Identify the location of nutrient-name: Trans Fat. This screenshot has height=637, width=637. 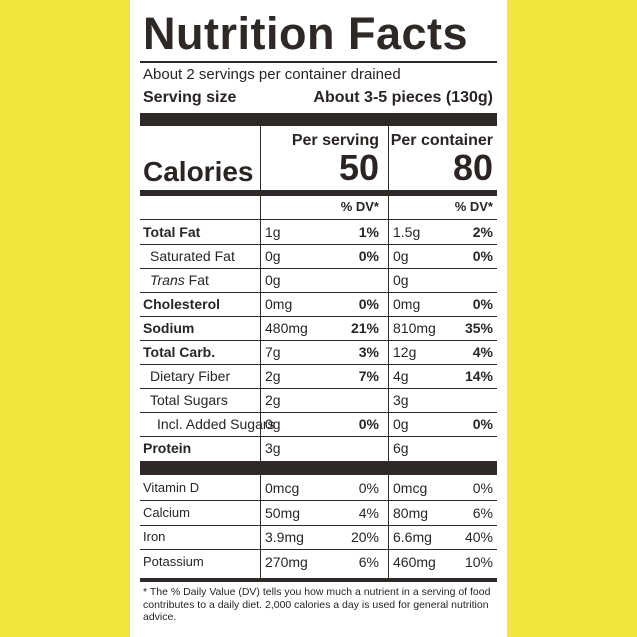
(179, 280).